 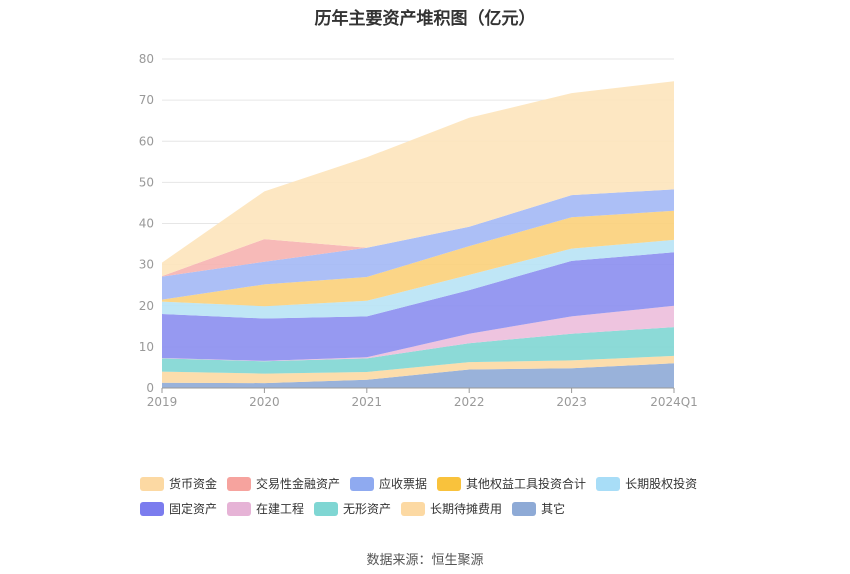 I want to click on x-tick-label: 2023, so click(x=571, y=402).